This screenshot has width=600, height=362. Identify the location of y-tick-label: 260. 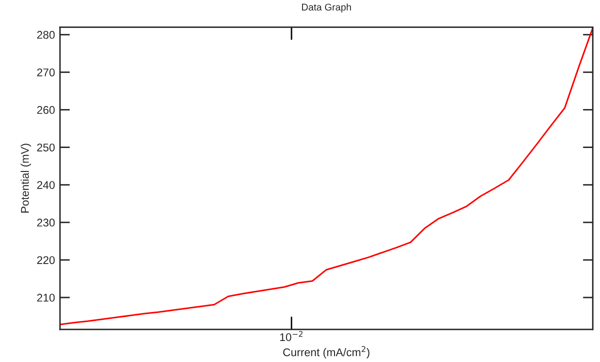
(46, 110).